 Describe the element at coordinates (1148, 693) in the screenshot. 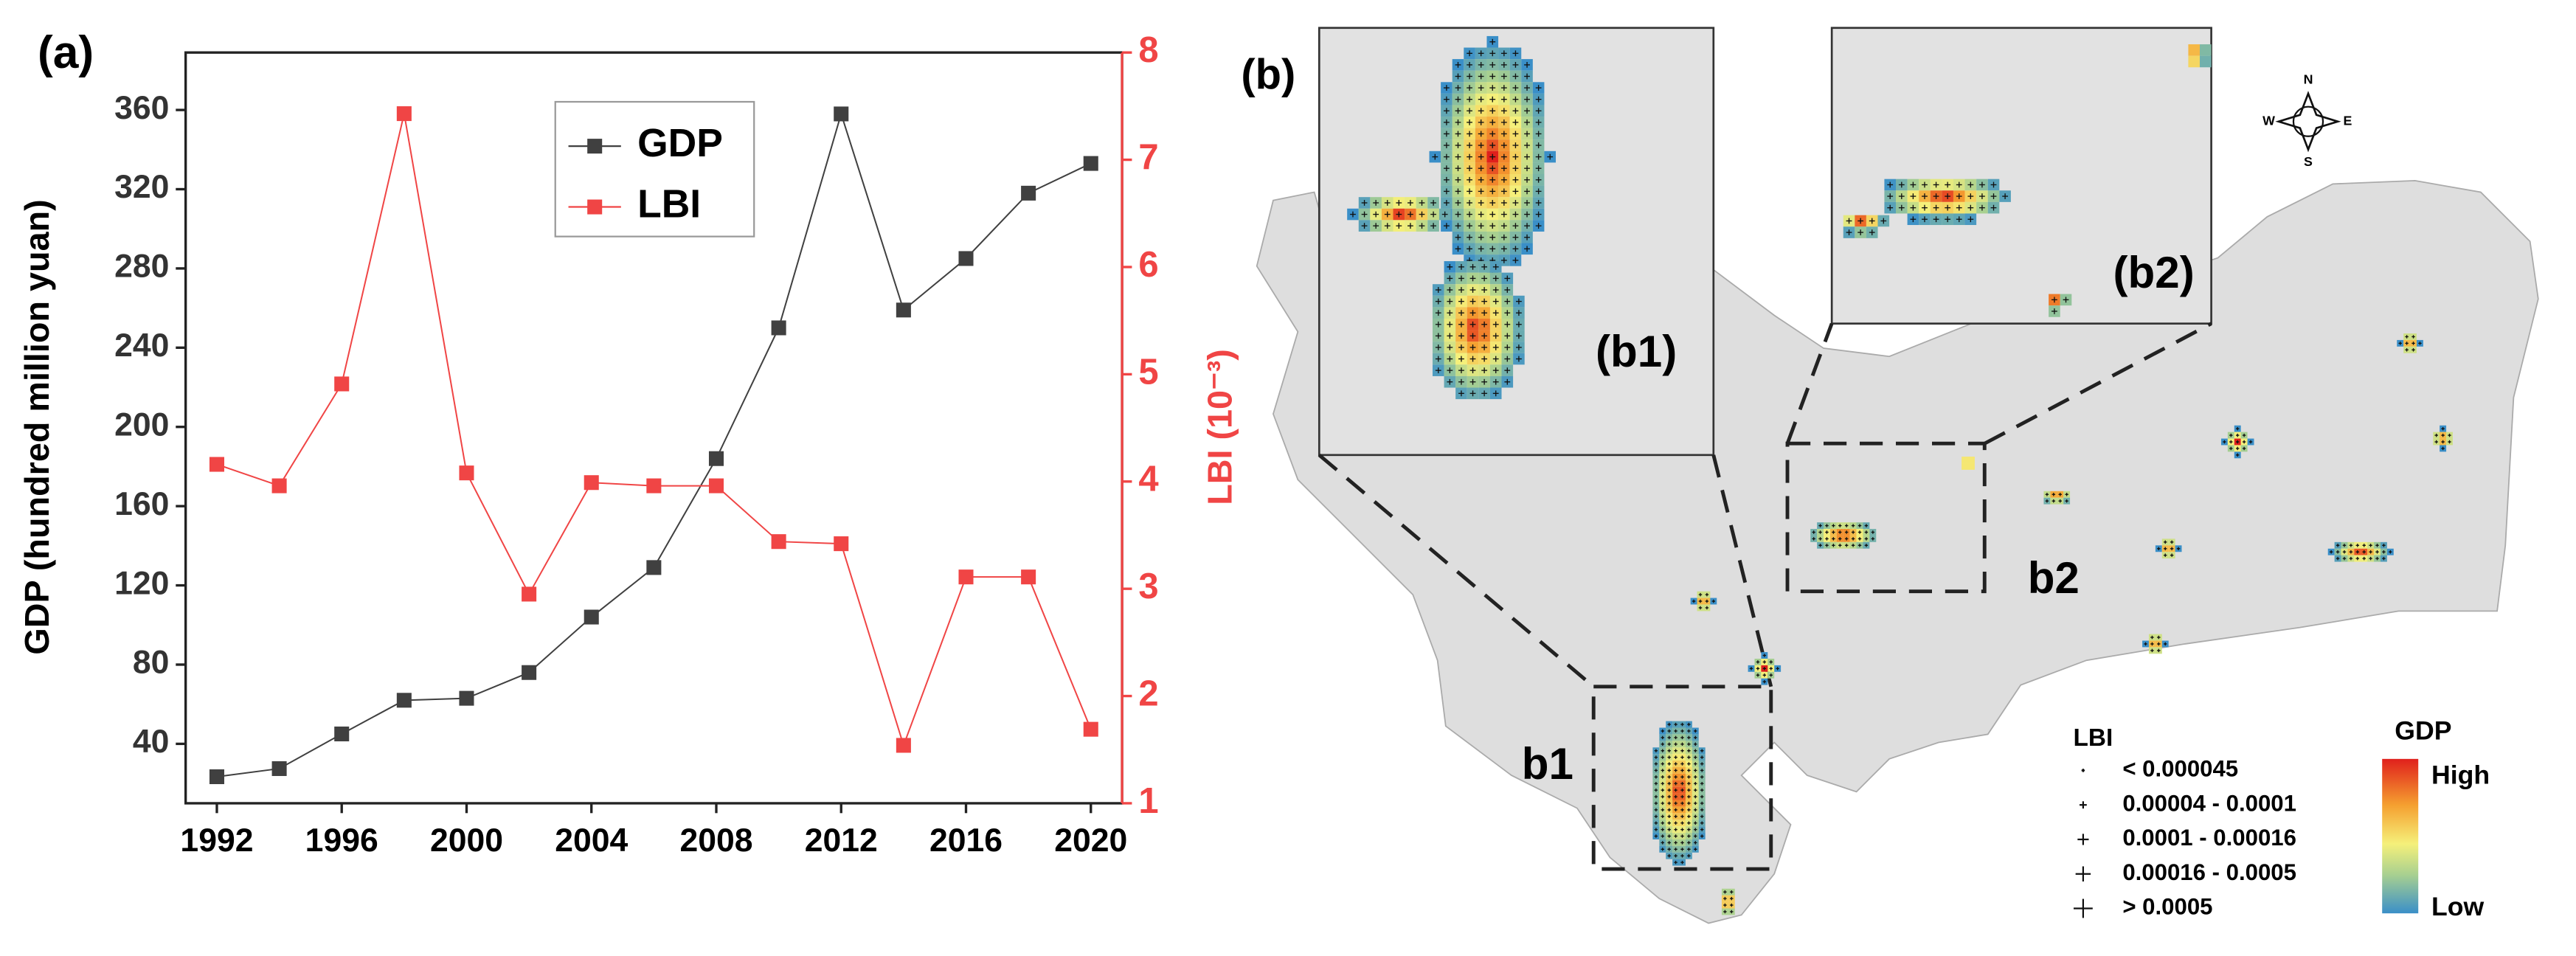

I see `y2-tick-label: 2` at that location.